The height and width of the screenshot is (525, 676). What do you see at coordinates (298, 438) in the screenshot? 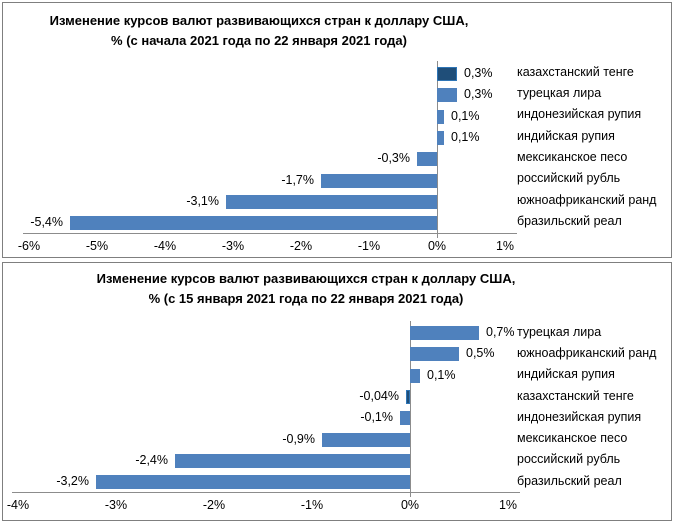
I see `value-label: -0,9%` at bounding box center [298, 438].